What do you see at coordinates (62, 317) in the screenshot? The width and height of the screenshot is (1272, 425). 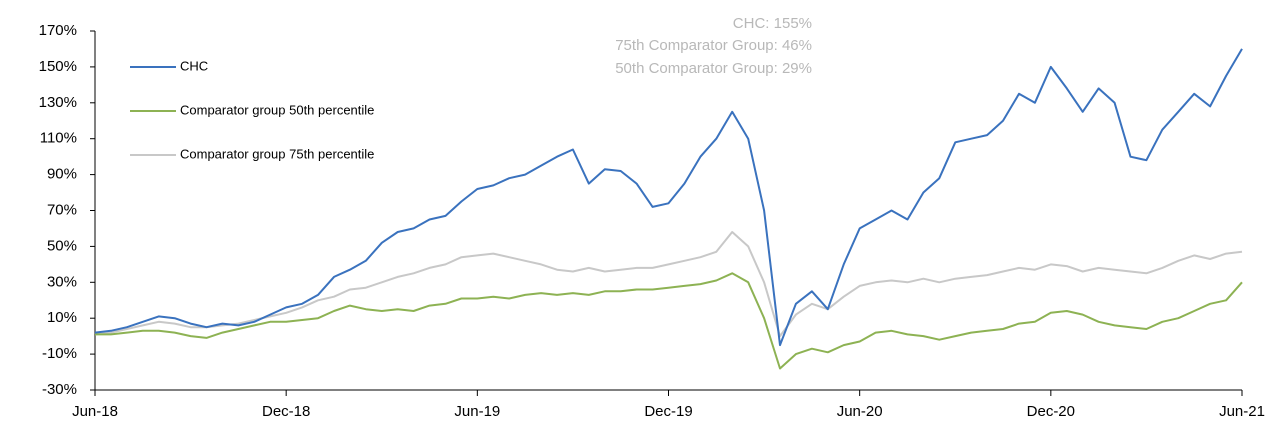 I see `y-tick-label: 10%` at bounding box center [62, 317].